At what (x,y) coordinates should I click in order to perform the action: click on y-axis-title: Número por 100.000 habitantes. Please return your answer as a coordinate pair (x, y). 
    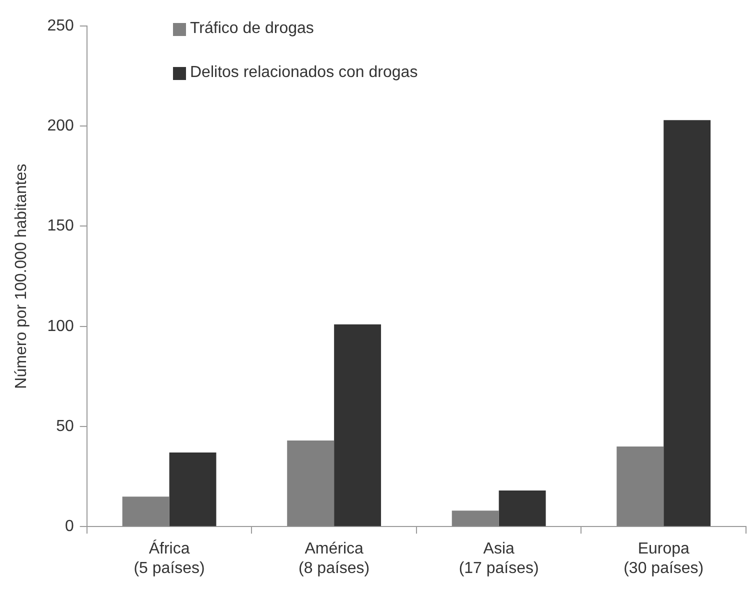
    Looking at the image, I should click on (21, 276).